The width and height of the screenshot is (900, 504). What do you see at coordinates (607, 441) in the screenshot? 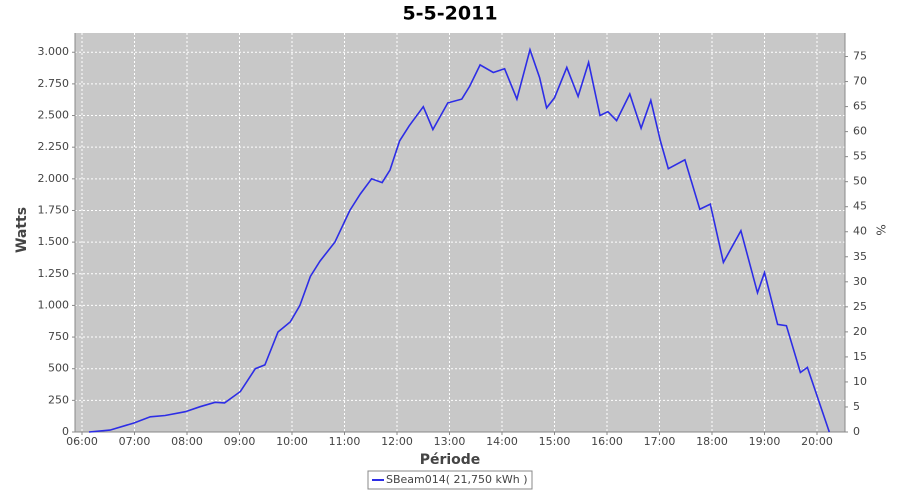
I see `x-tick-label: 16:00` at bounding box center [607, 441].